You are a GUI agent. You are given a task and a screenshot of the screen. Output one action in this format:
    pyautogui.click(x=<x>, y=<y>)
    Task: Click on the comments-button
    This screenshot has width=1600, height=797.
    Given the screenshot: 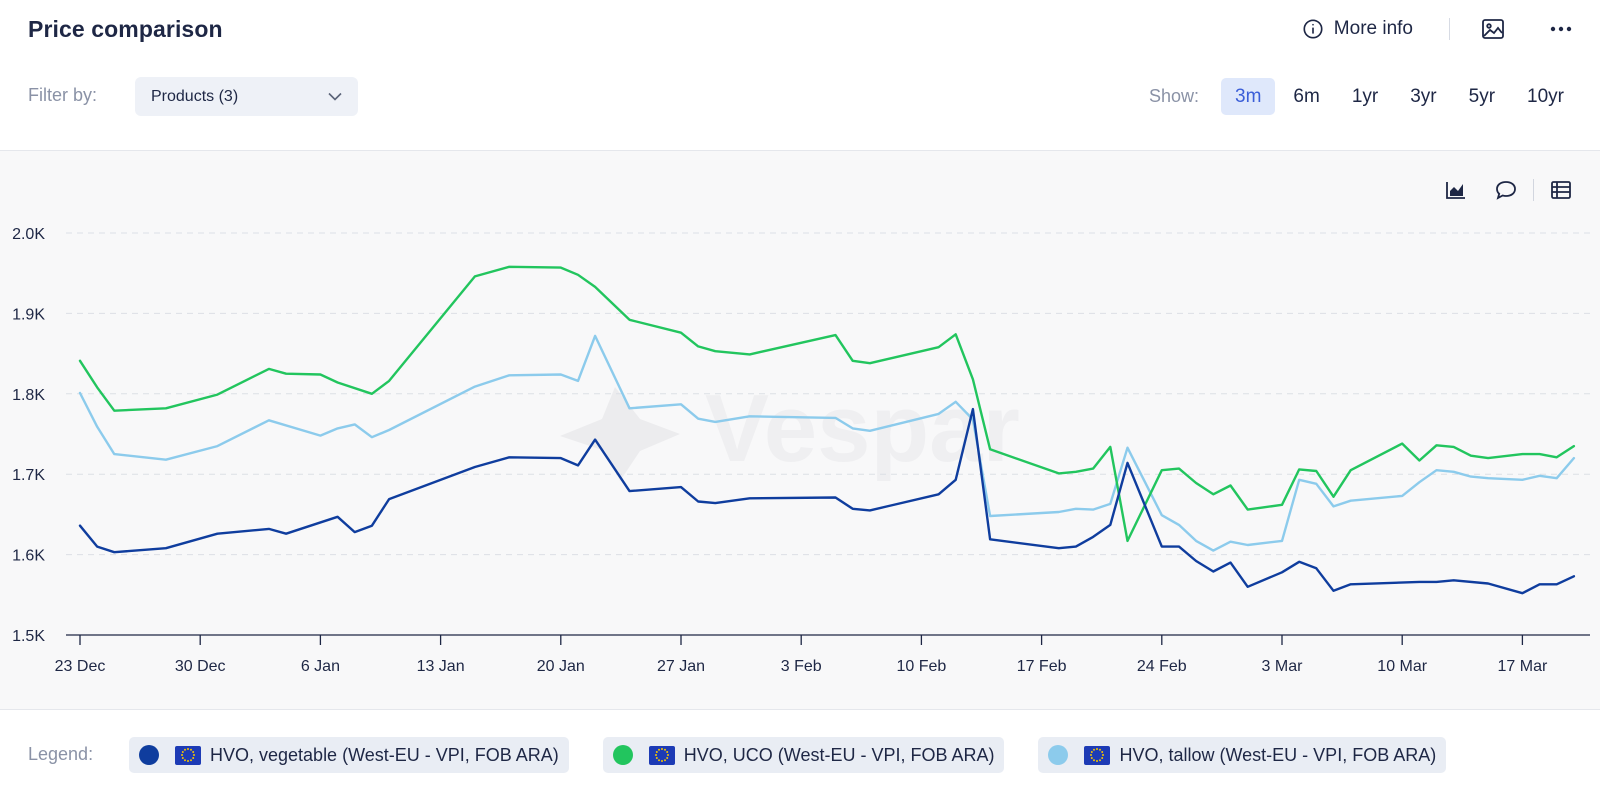 What is the action you would take?
    pyautogui.click(x=1506, y=190)
    